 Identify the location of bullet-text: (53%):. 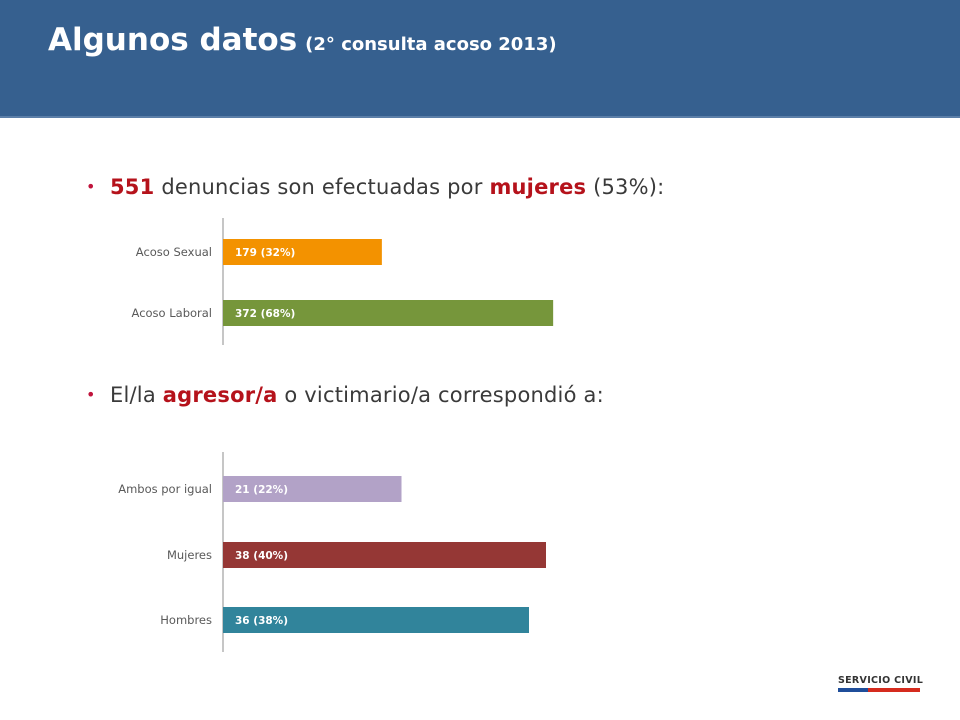
(625, 187).